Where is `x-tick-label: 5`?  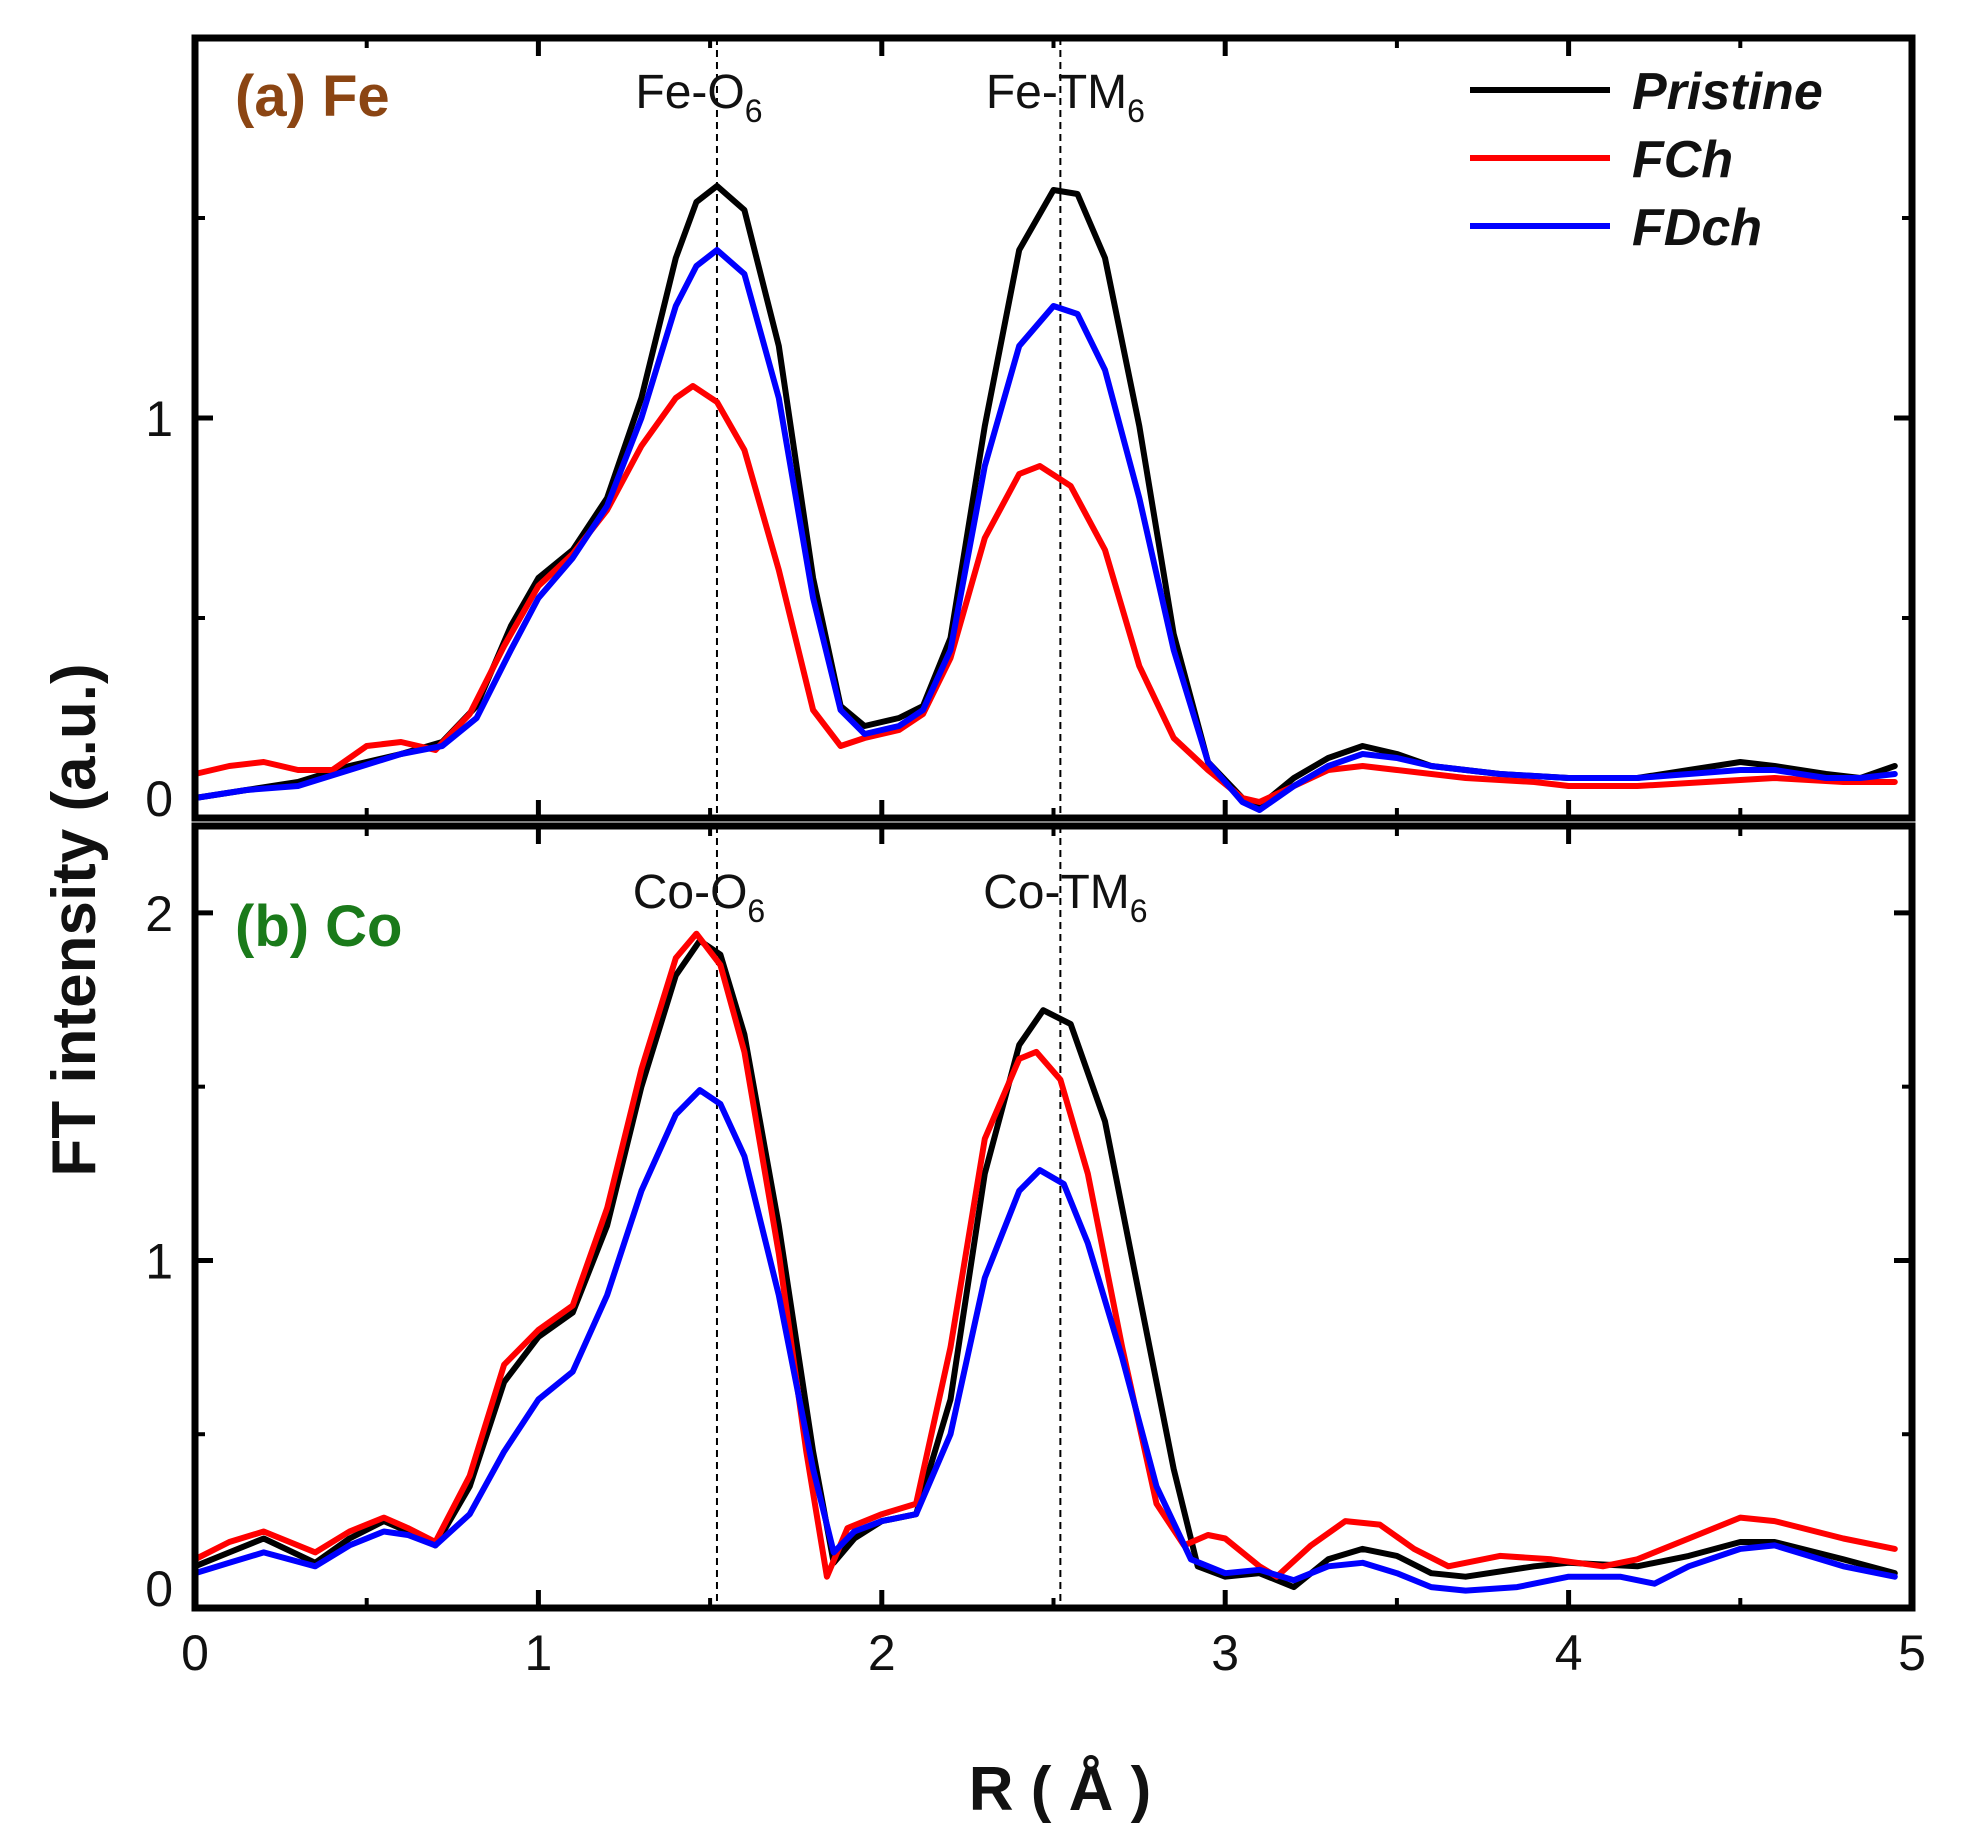
x-tick-label: 5 is located at coordinates (1912, 1653).